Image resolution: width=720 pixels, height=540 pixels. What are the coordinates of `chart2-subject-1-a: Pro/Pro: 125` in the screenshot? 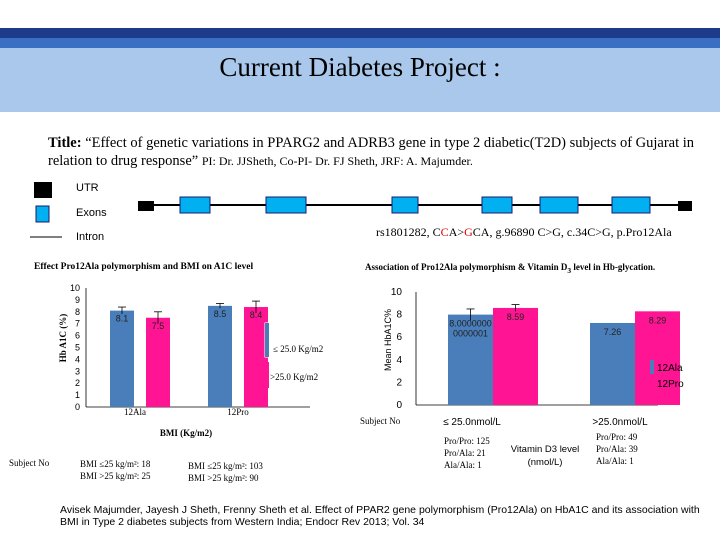 It's located at (467, 441).